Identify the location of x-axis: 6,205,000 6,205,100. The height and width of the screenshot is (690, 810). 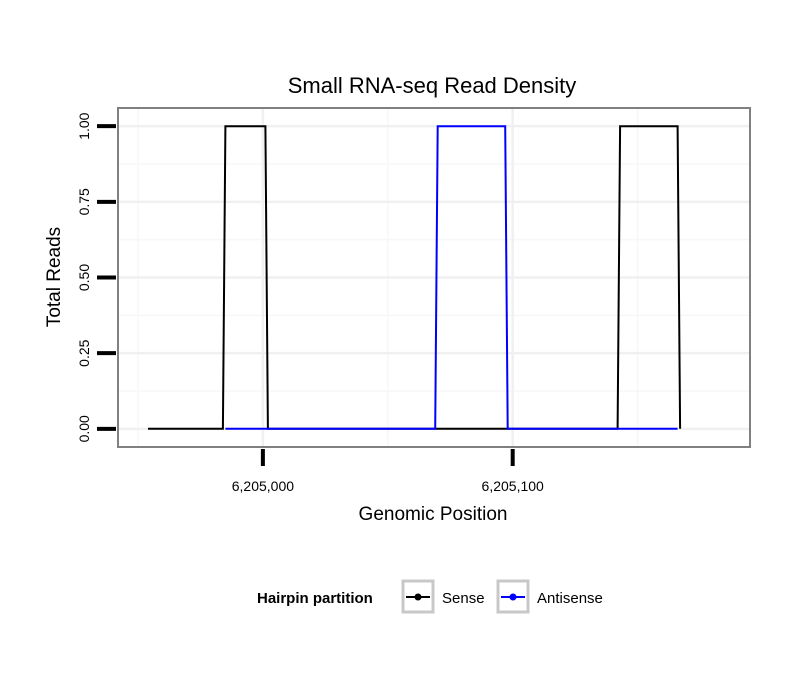
(388, 471).